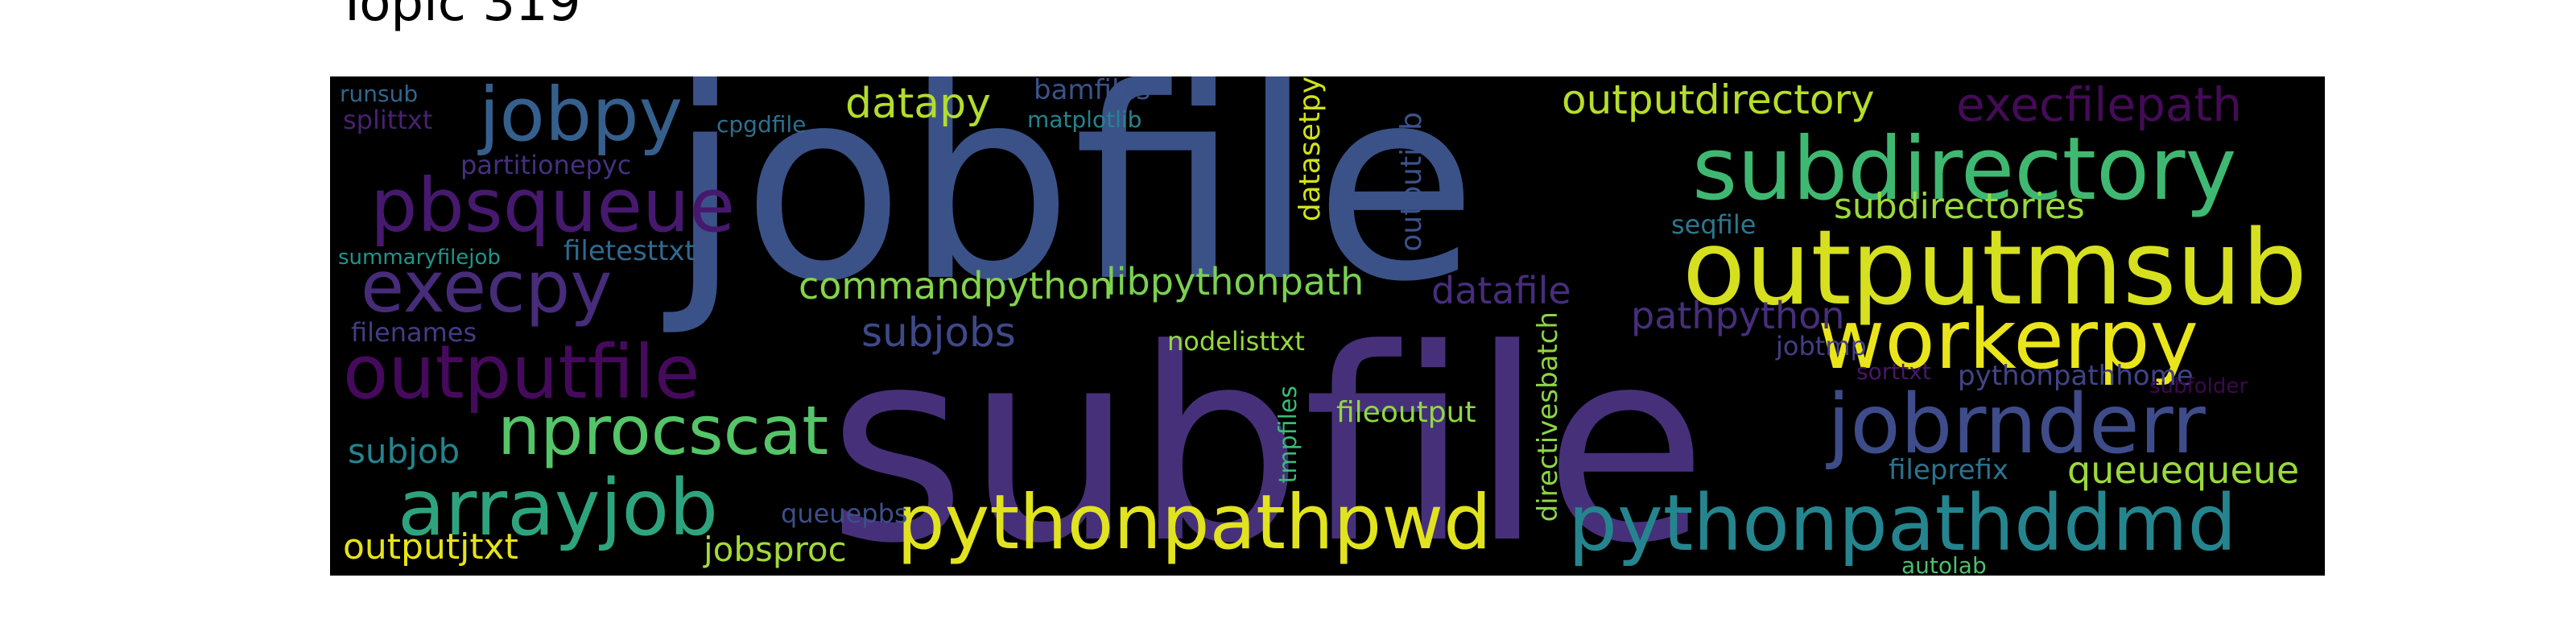 This screenshot has height=644, width=2576. I want to click on word-pythonpathhome: directivesbatch, so click(1548, 417).